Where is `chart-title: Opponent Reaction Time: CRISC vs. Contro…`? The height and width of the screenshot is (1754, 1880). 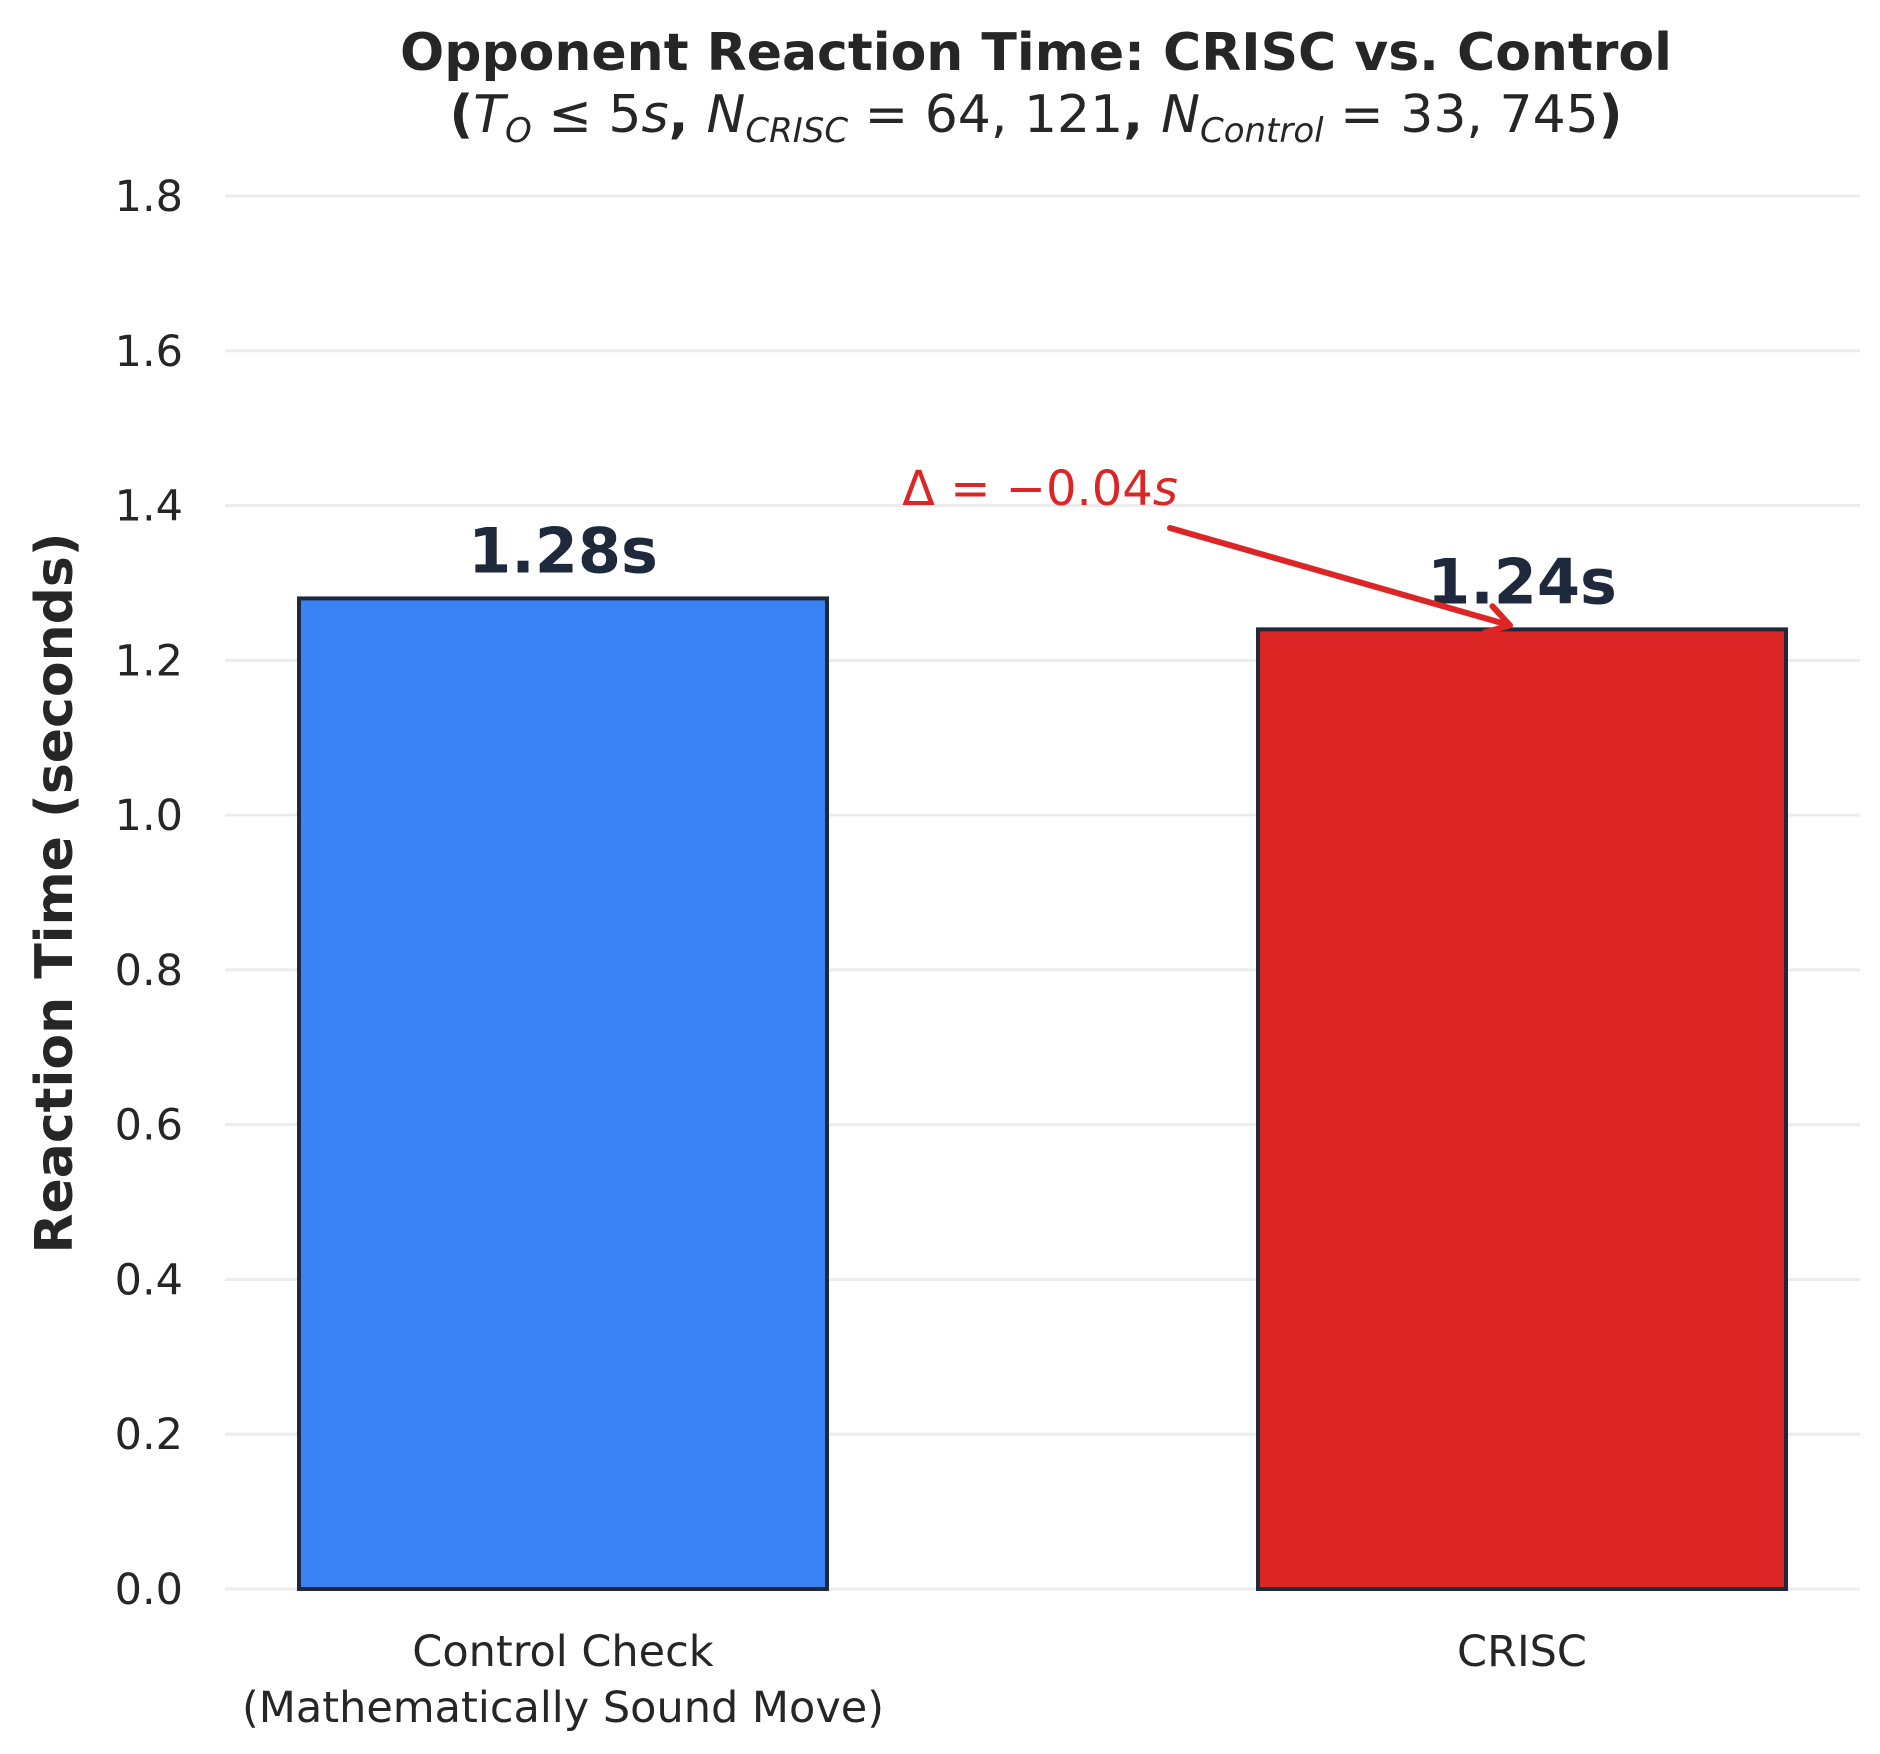
chart-title: Opponent Reaction Time: CRISC vs. Contro… is located at coordinates (1036, 53).